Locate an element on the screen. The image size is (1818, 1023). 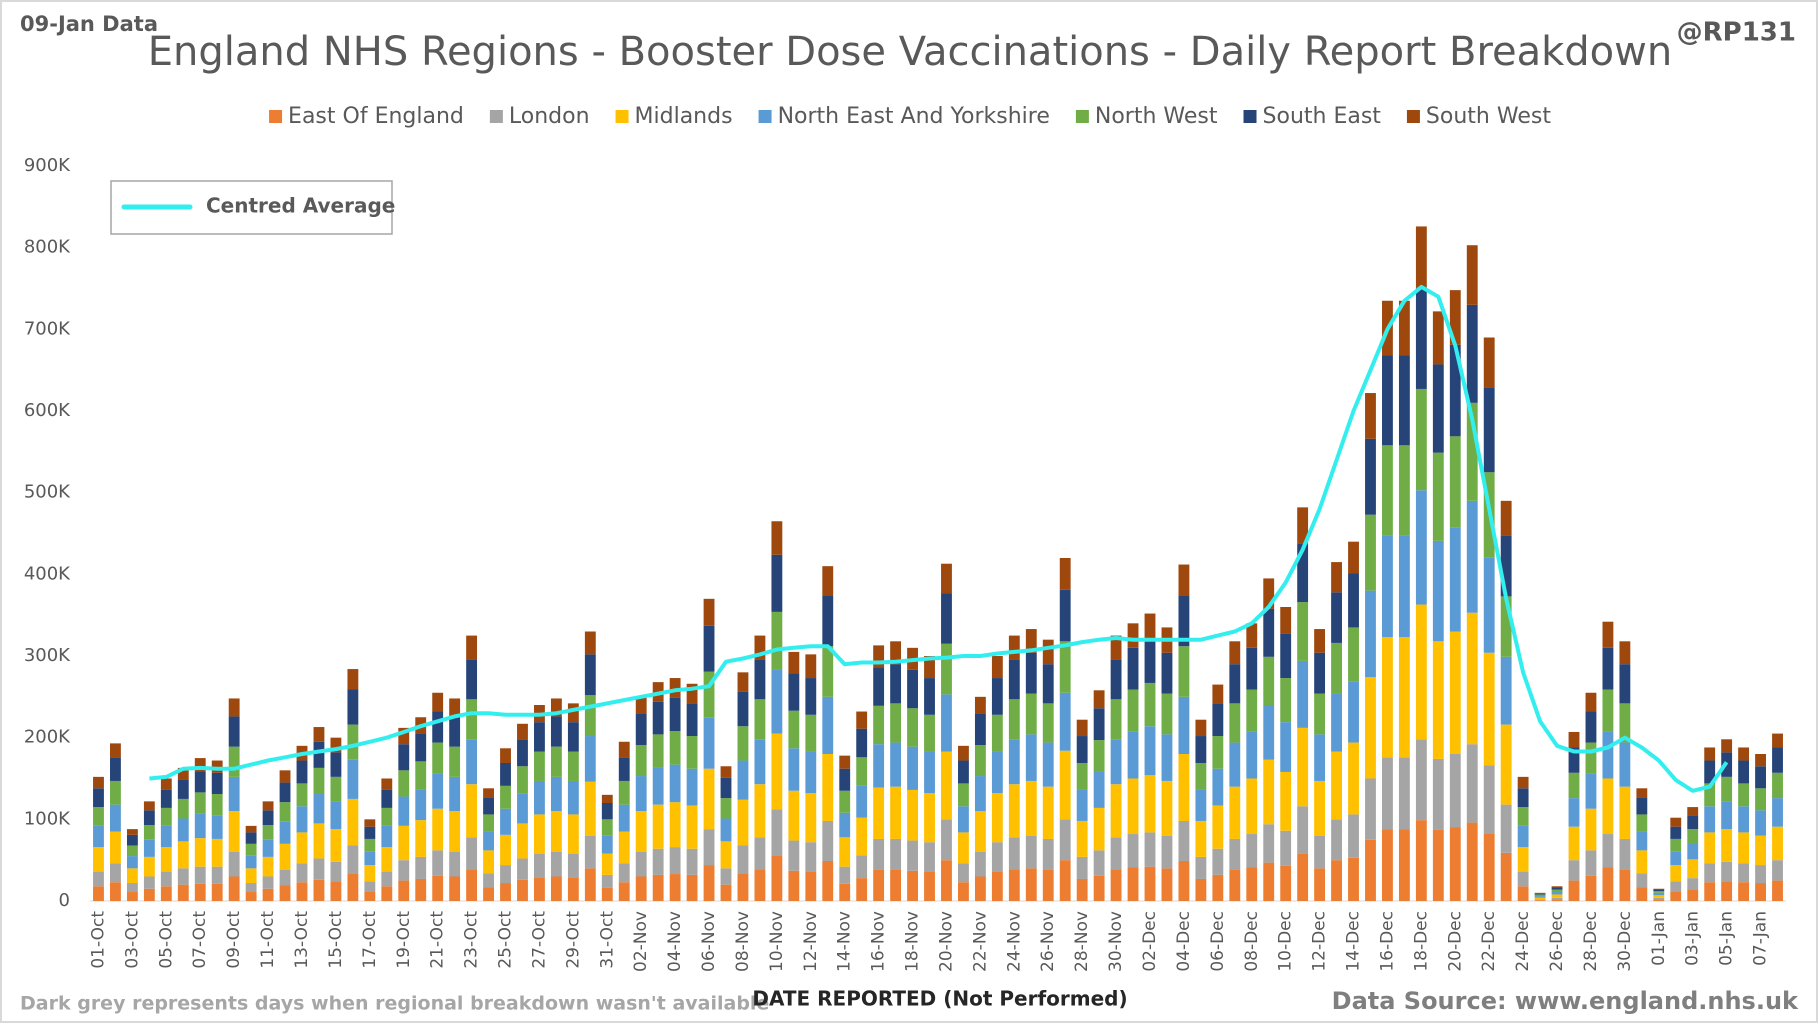
source: Data Source: www.england.nhs.uk is located at coordinates (1565, 1001).